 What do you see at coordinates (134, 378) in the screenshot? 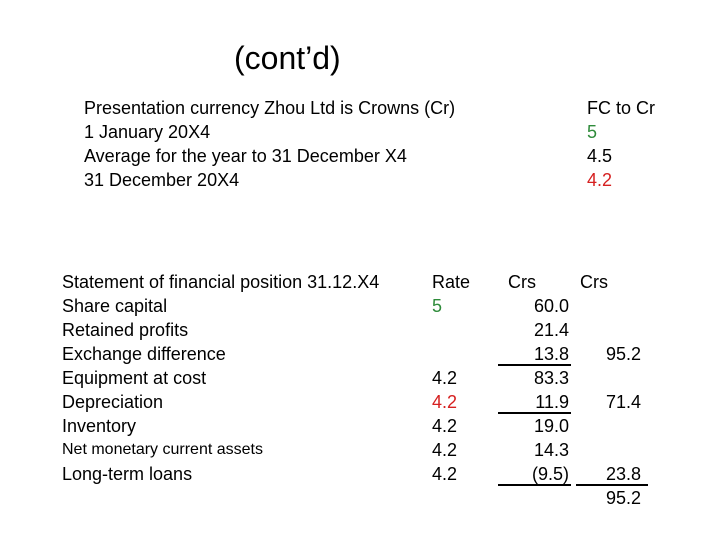
I see `row-label: Equipment at cost` at bounding box center [134, 378].